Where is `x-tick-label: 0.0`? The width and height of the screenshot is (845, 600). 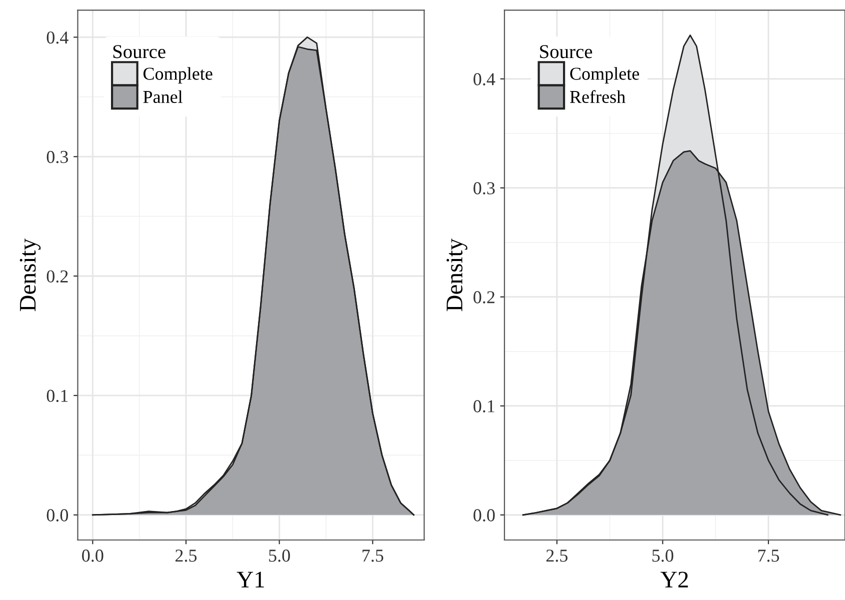 x-tick-label: 0.0 is located at coordinates (93, 556).